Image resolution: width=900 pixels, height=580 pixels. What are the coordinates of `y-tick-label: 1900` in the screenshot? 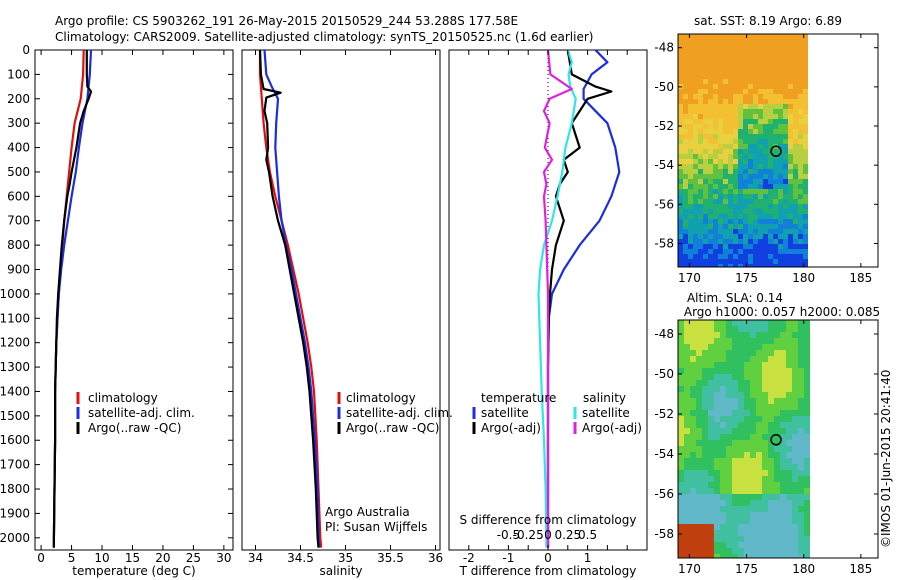 It's located at (15, 513).